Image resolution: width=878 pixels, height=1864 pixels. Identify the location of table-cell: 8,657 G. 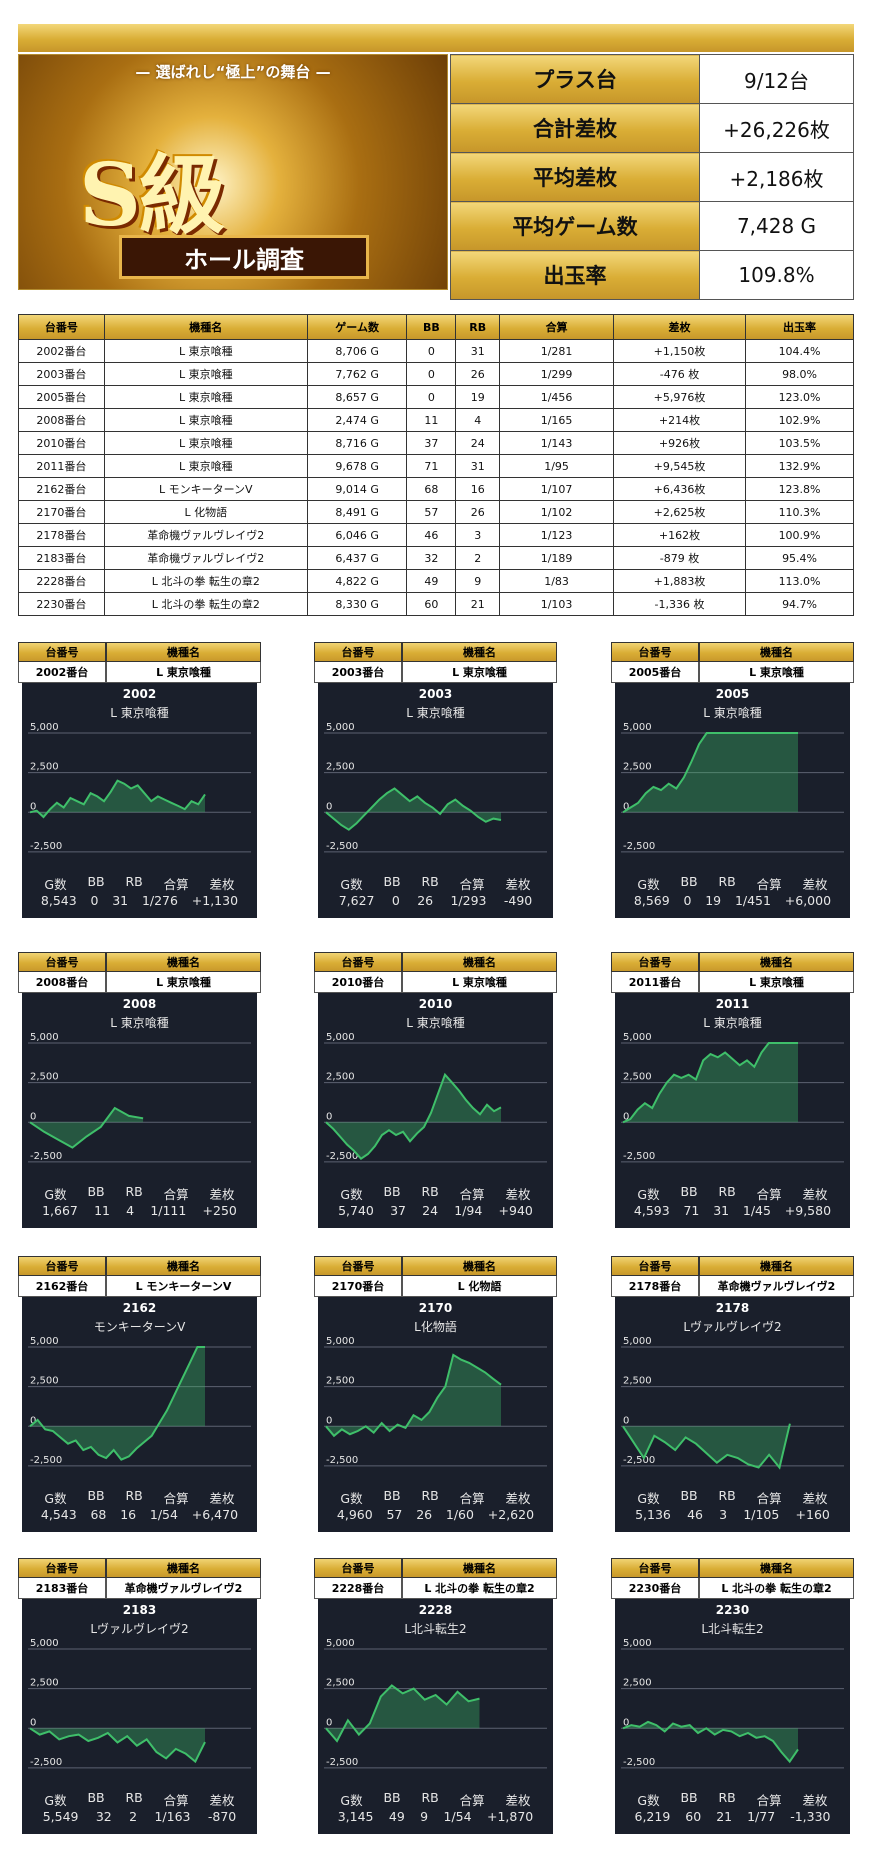
(357, 397).